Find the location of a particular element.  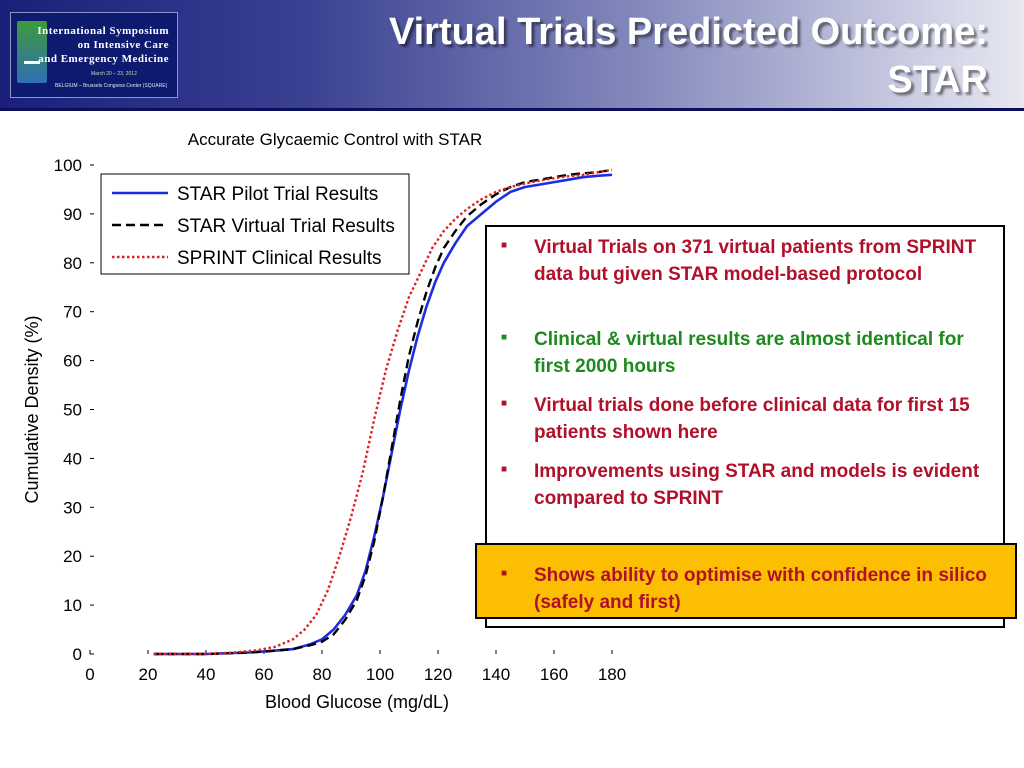

y-tick-label: 80 is located at coordinates (72, 263).